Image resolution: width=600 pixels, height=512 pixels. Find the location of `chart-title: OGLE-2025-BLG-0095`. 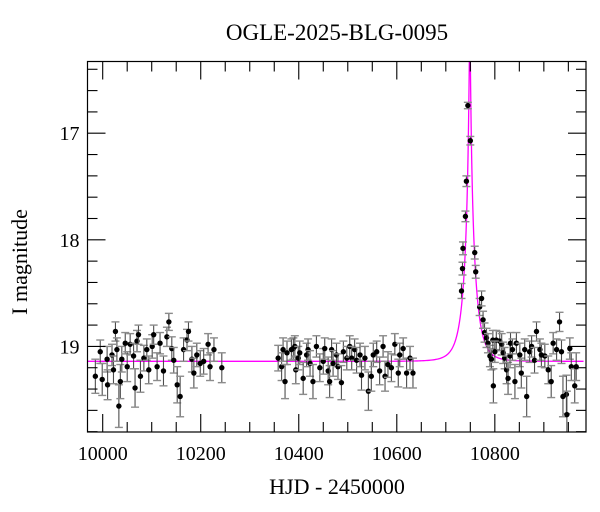

chart-title: OGLE-2025-BLG-0095 is located at coordinates (337, 32).